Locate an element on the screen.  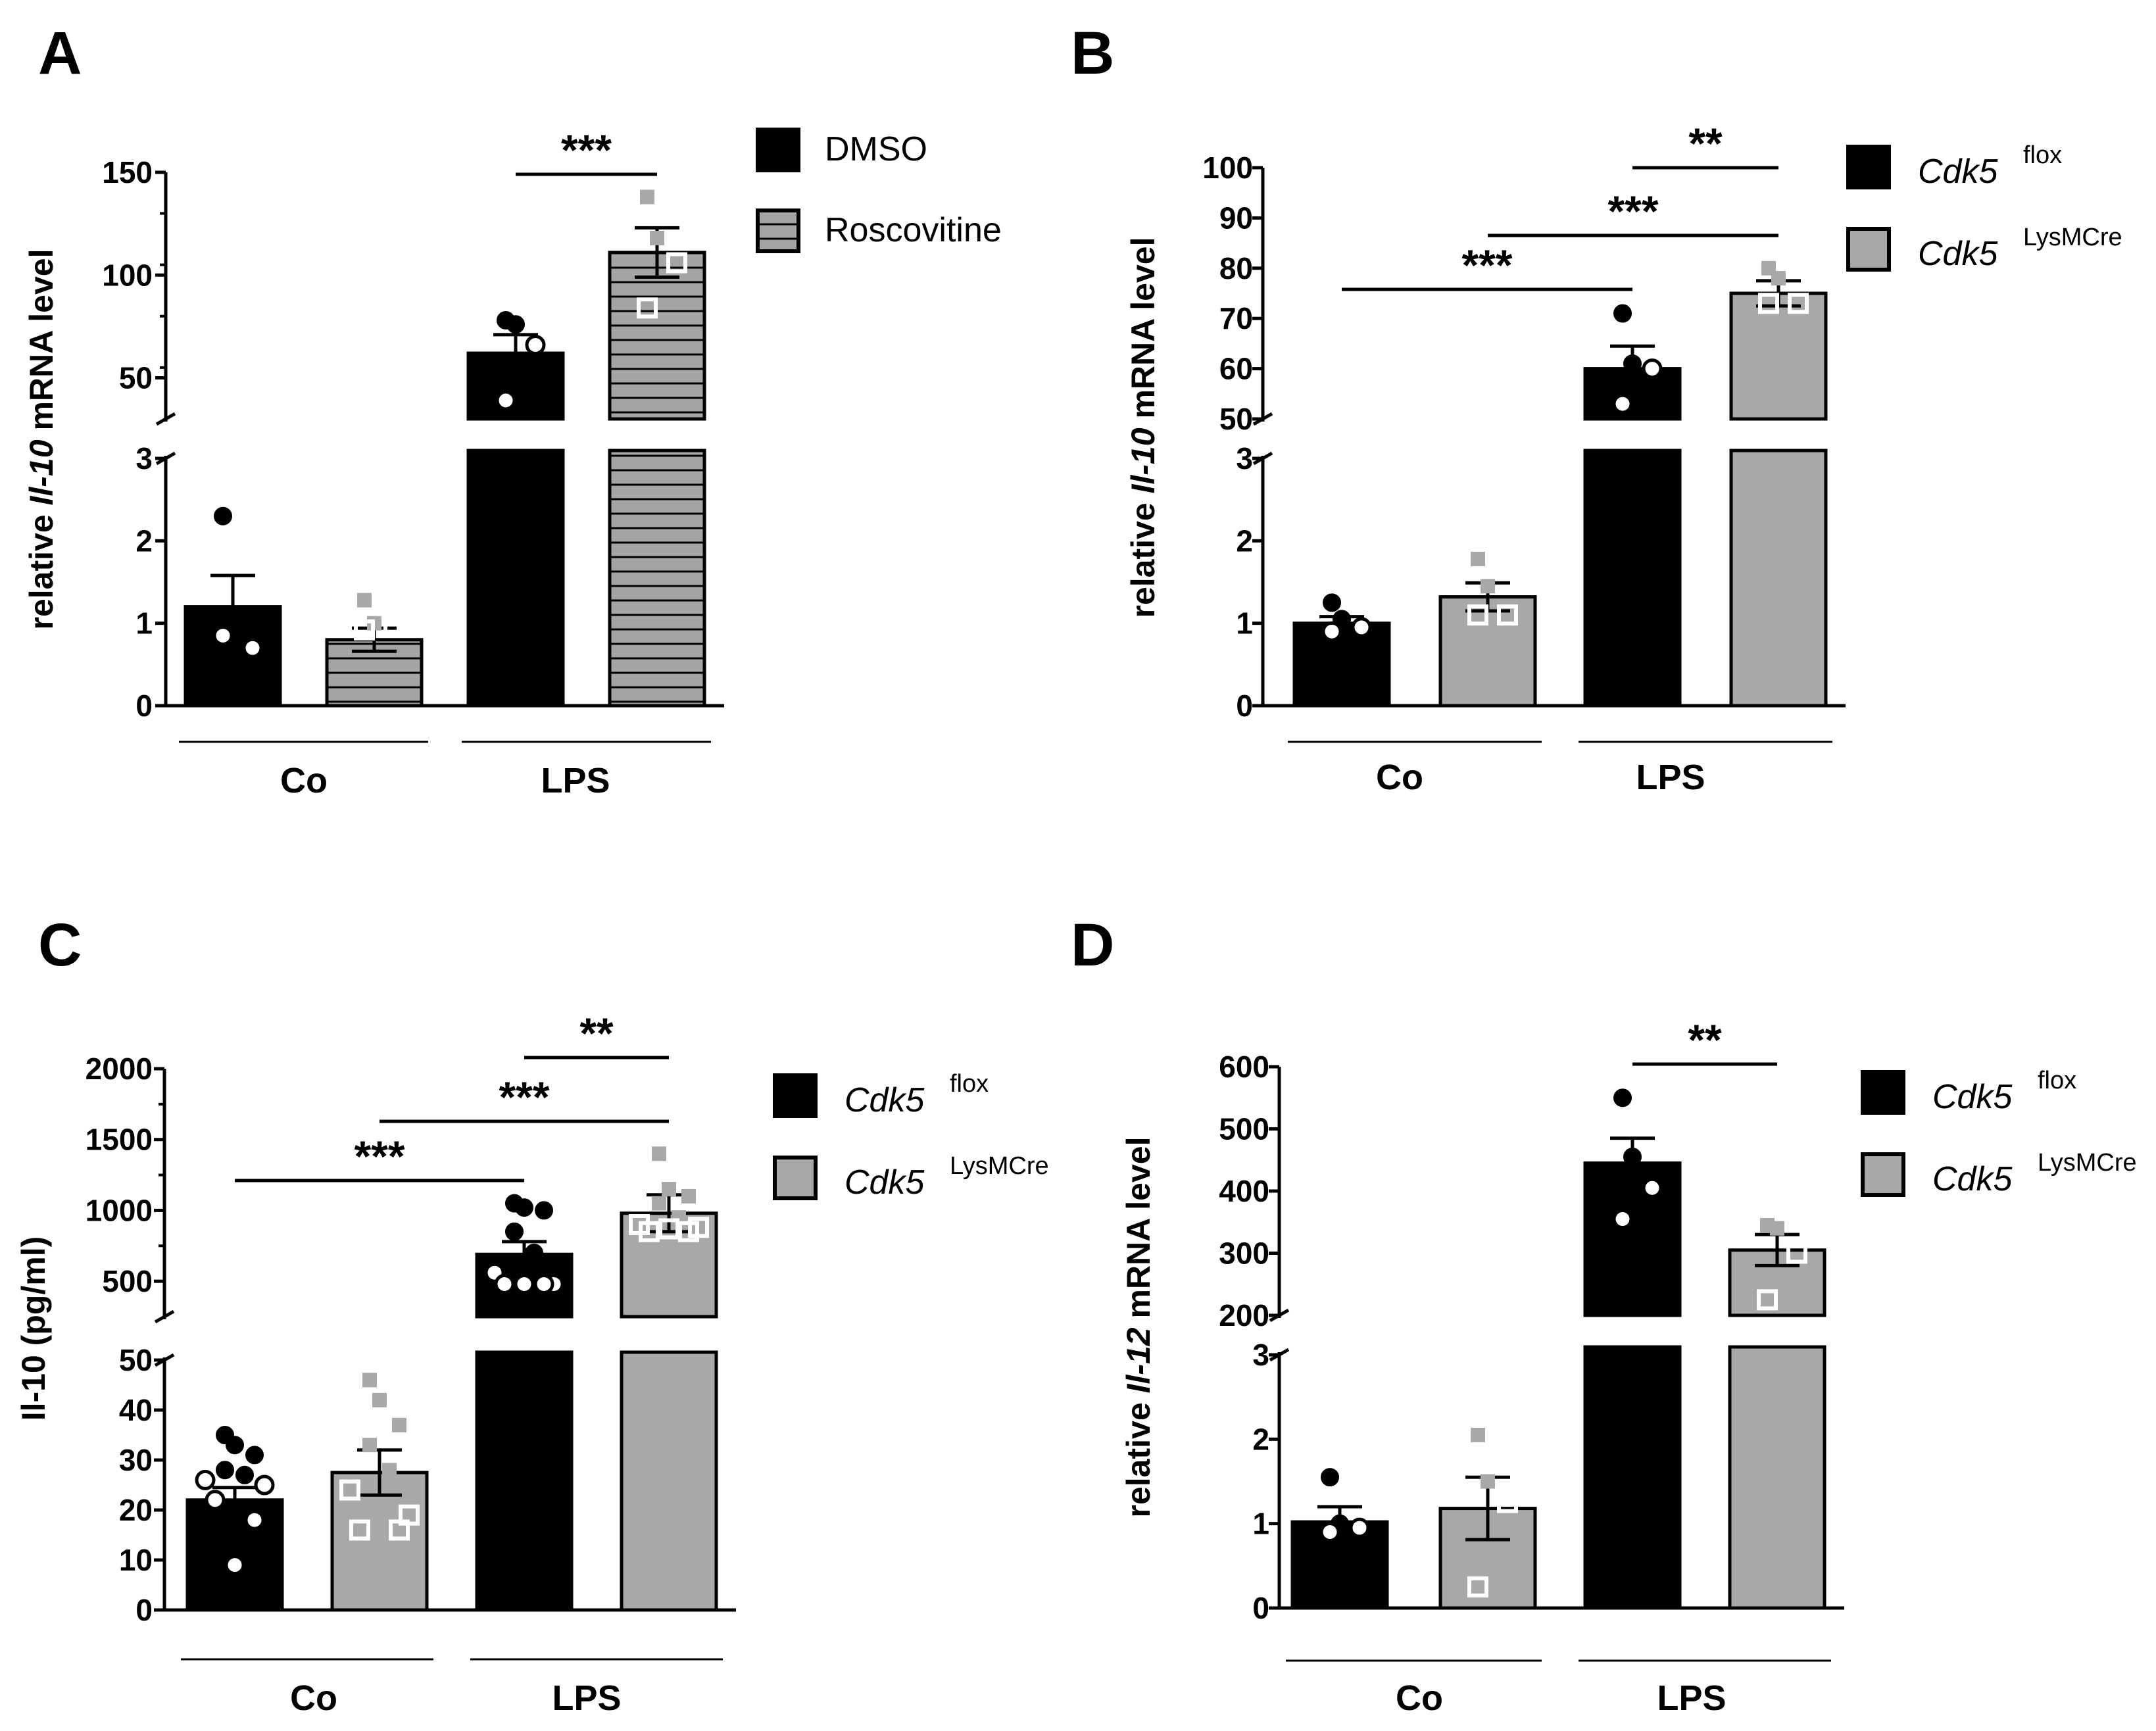
bar-Co-LysMCre is located at coordinates (380, 1492).